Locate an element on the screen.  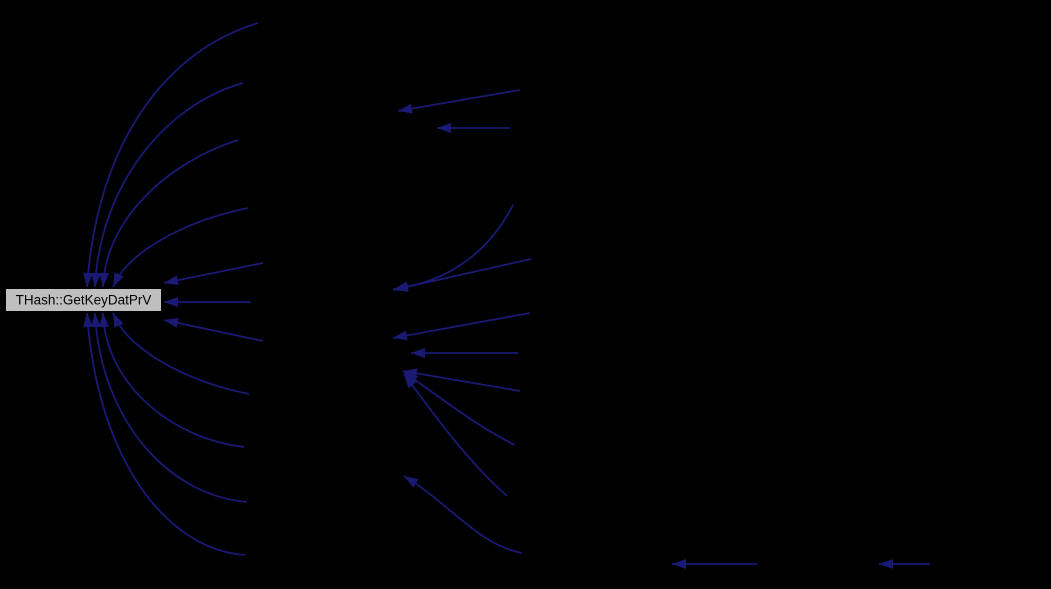
incoming-edges-bottom-group is located at coordinates (173, 434).